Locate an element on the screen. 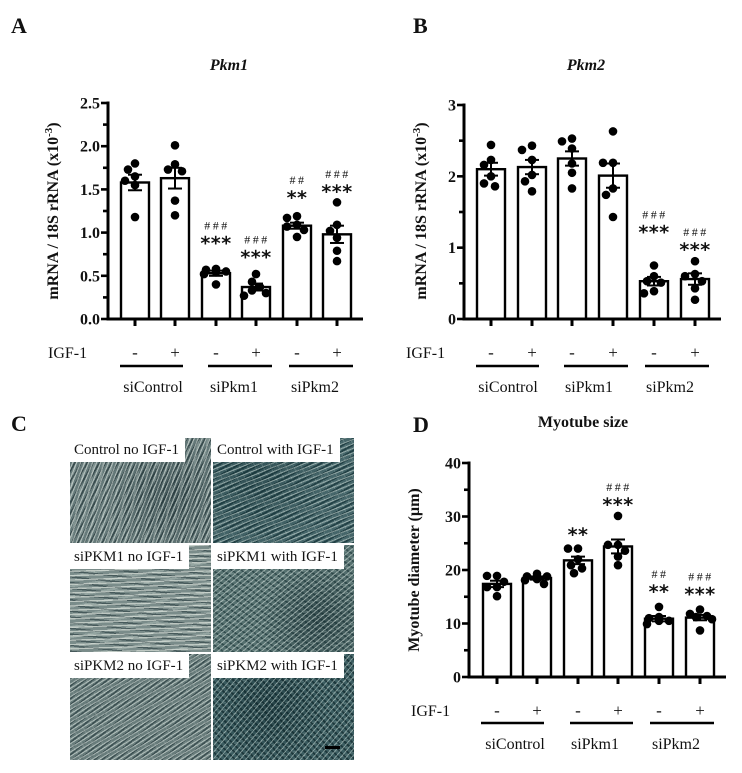 The image size is (742, 773). y-tick-label: 0.5 is located at coordinates (90, 276).